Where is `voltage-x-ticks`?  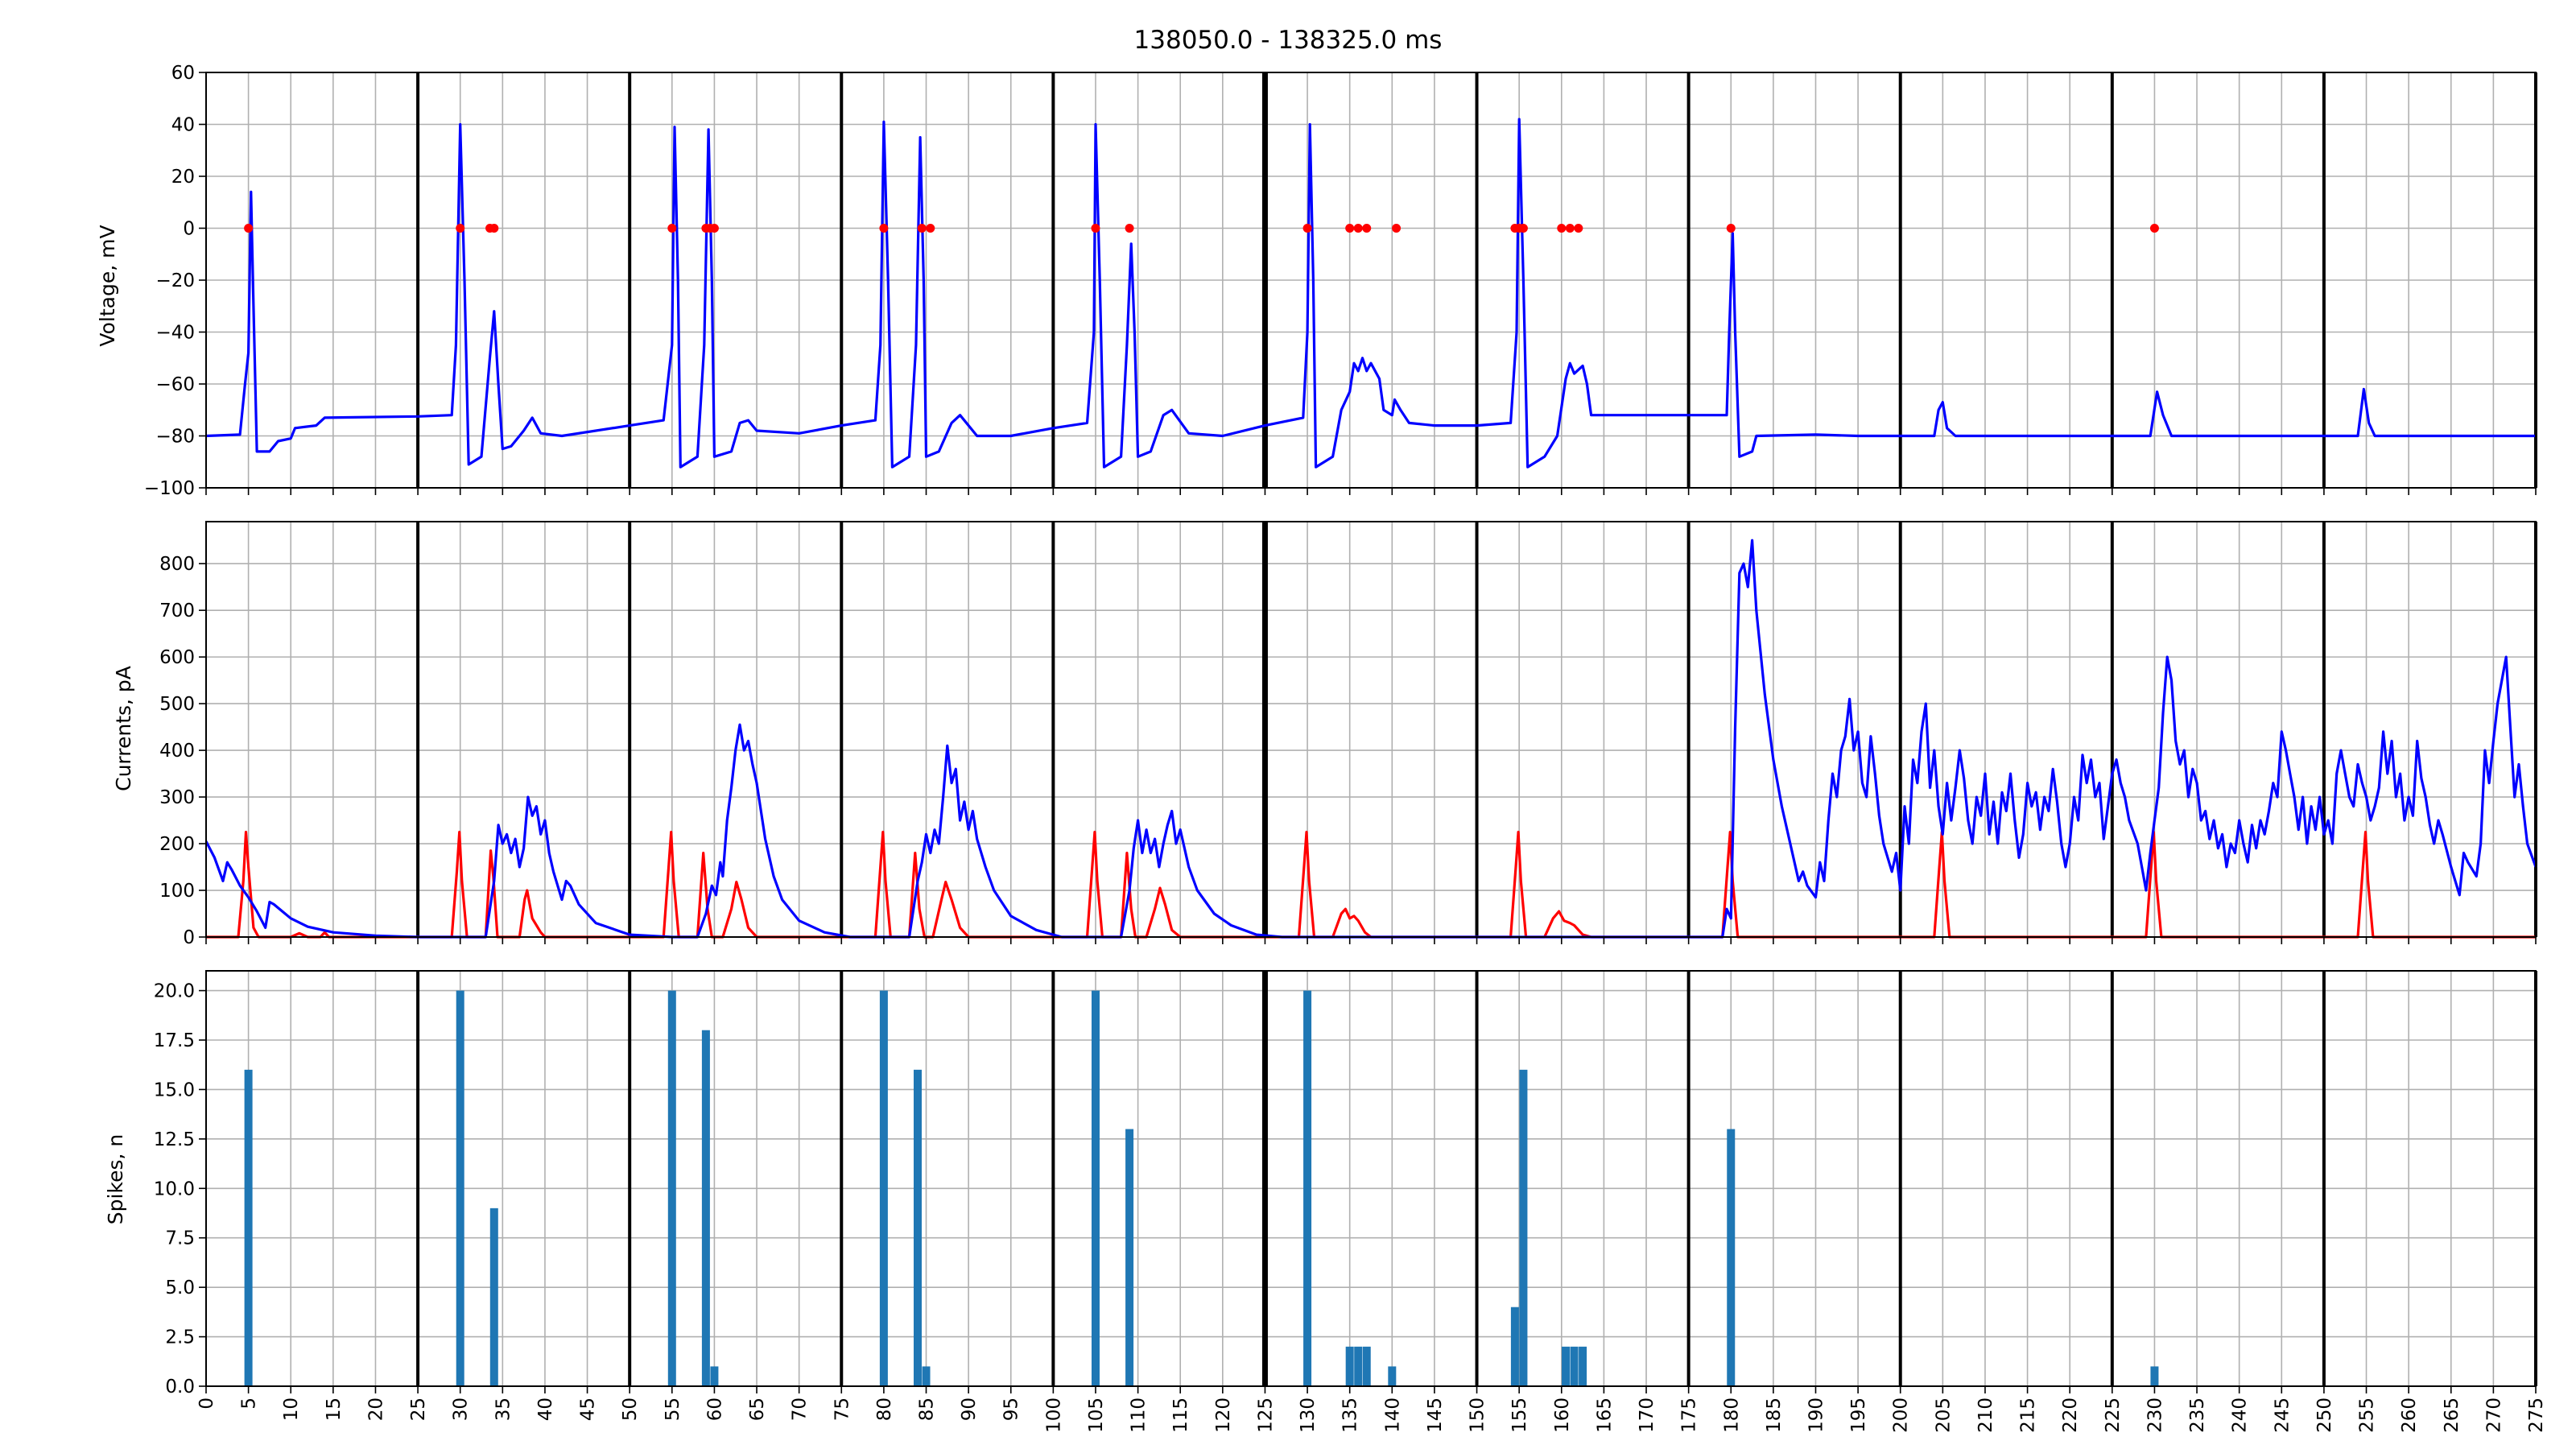
voltage-x-ticks is located at coordinates (1371, 491).